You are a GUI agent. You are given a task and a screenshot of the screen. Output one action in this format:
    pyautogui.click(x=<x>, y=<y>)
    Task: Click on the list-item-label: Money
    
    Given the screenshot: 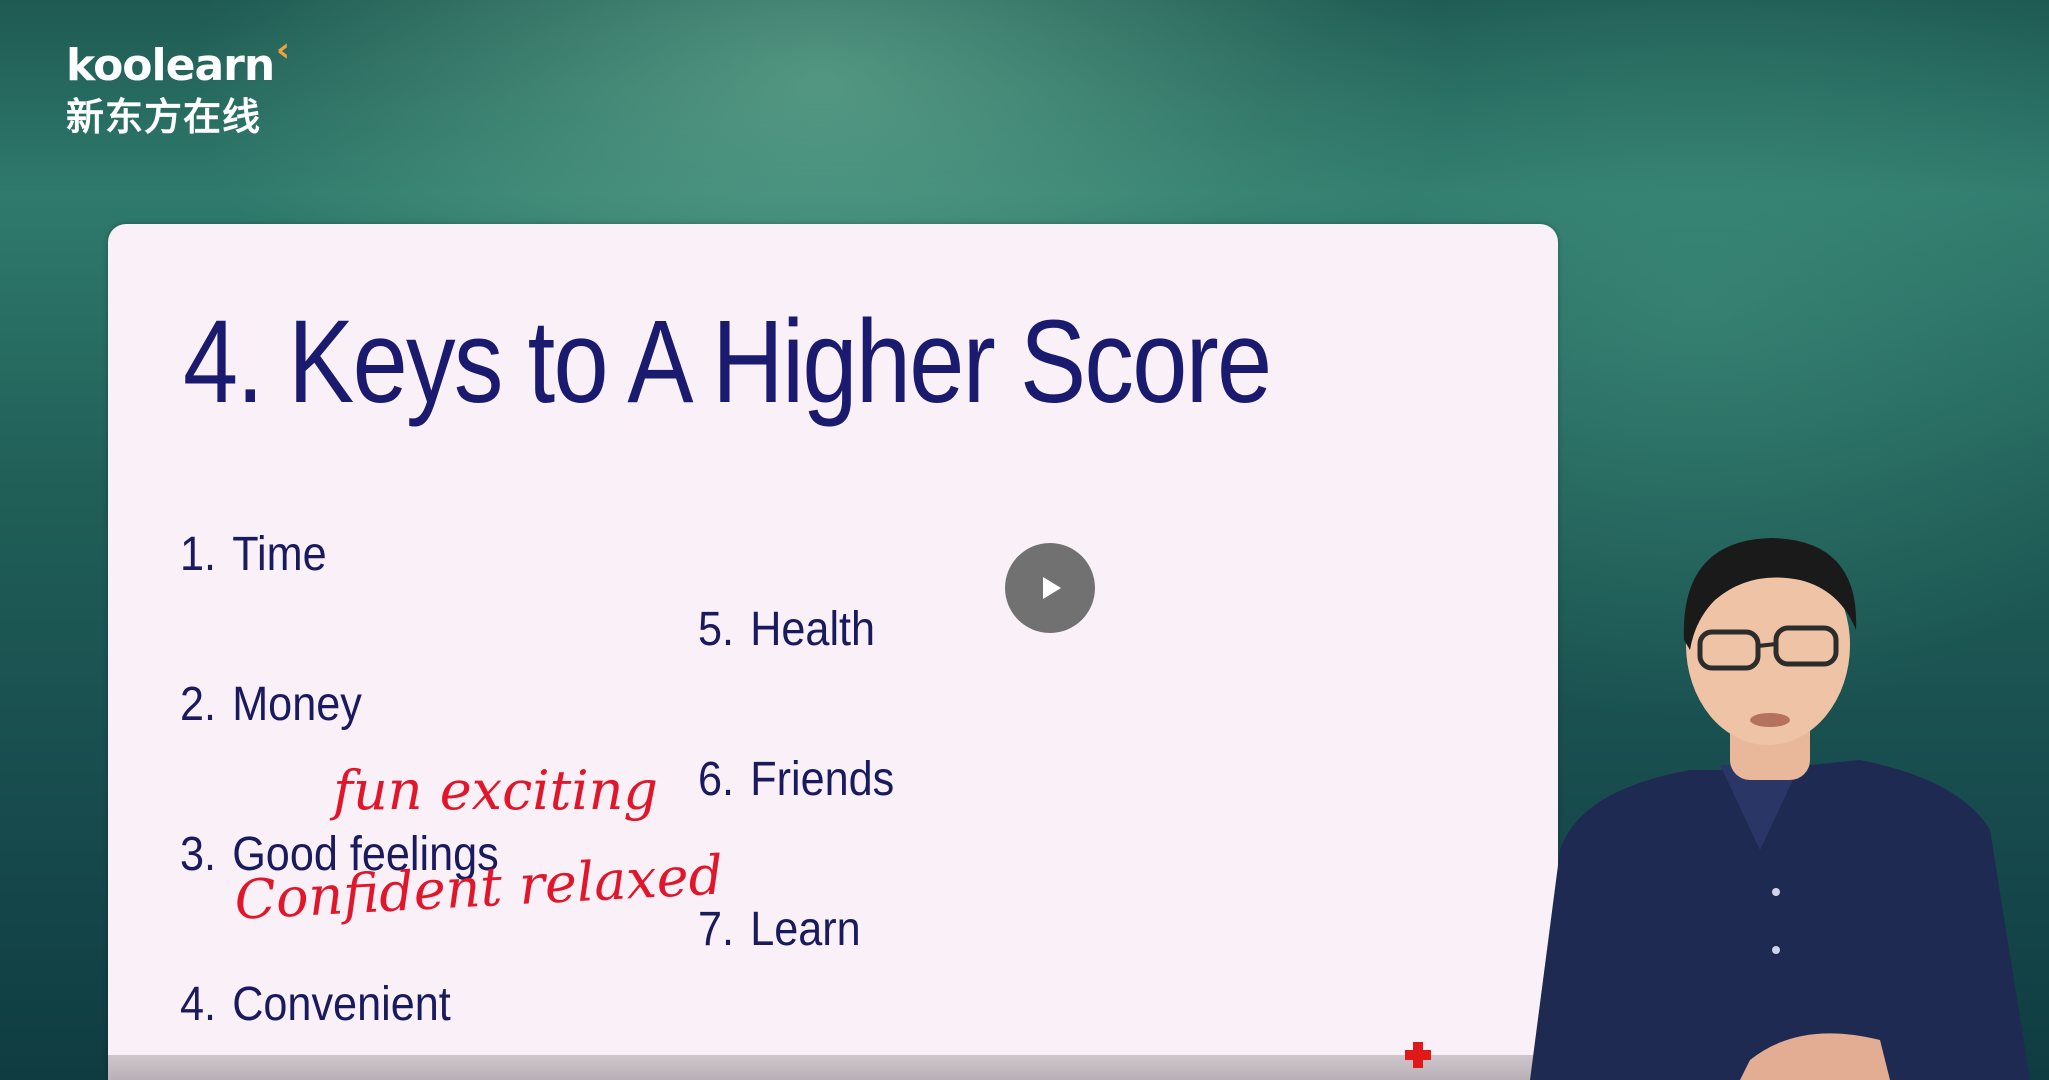 What is the action you would take?
    pyautogui.click(x=297, y=704)
    